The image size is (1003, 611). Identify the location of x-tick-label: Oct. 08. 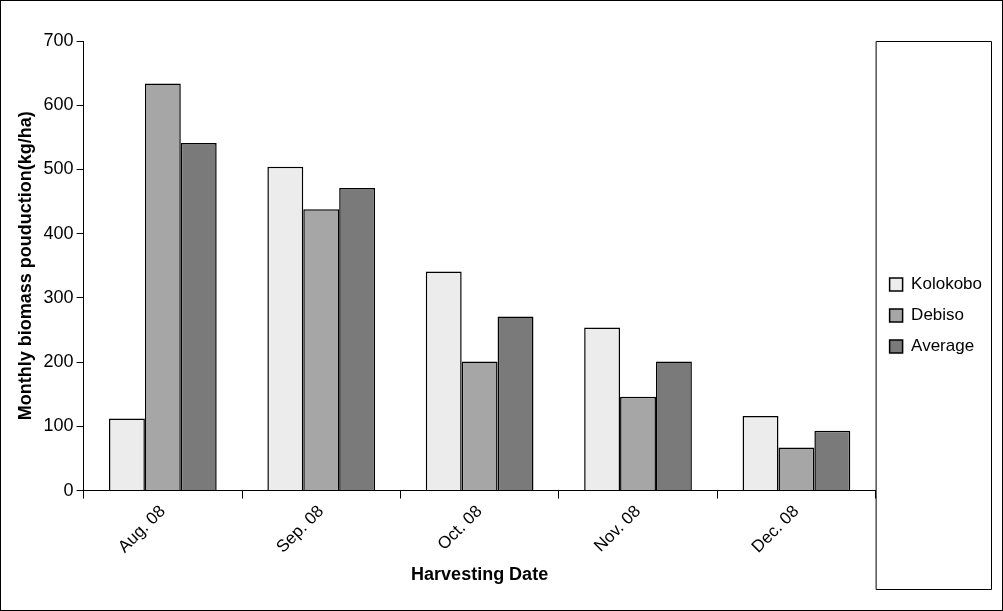
(459, 527).